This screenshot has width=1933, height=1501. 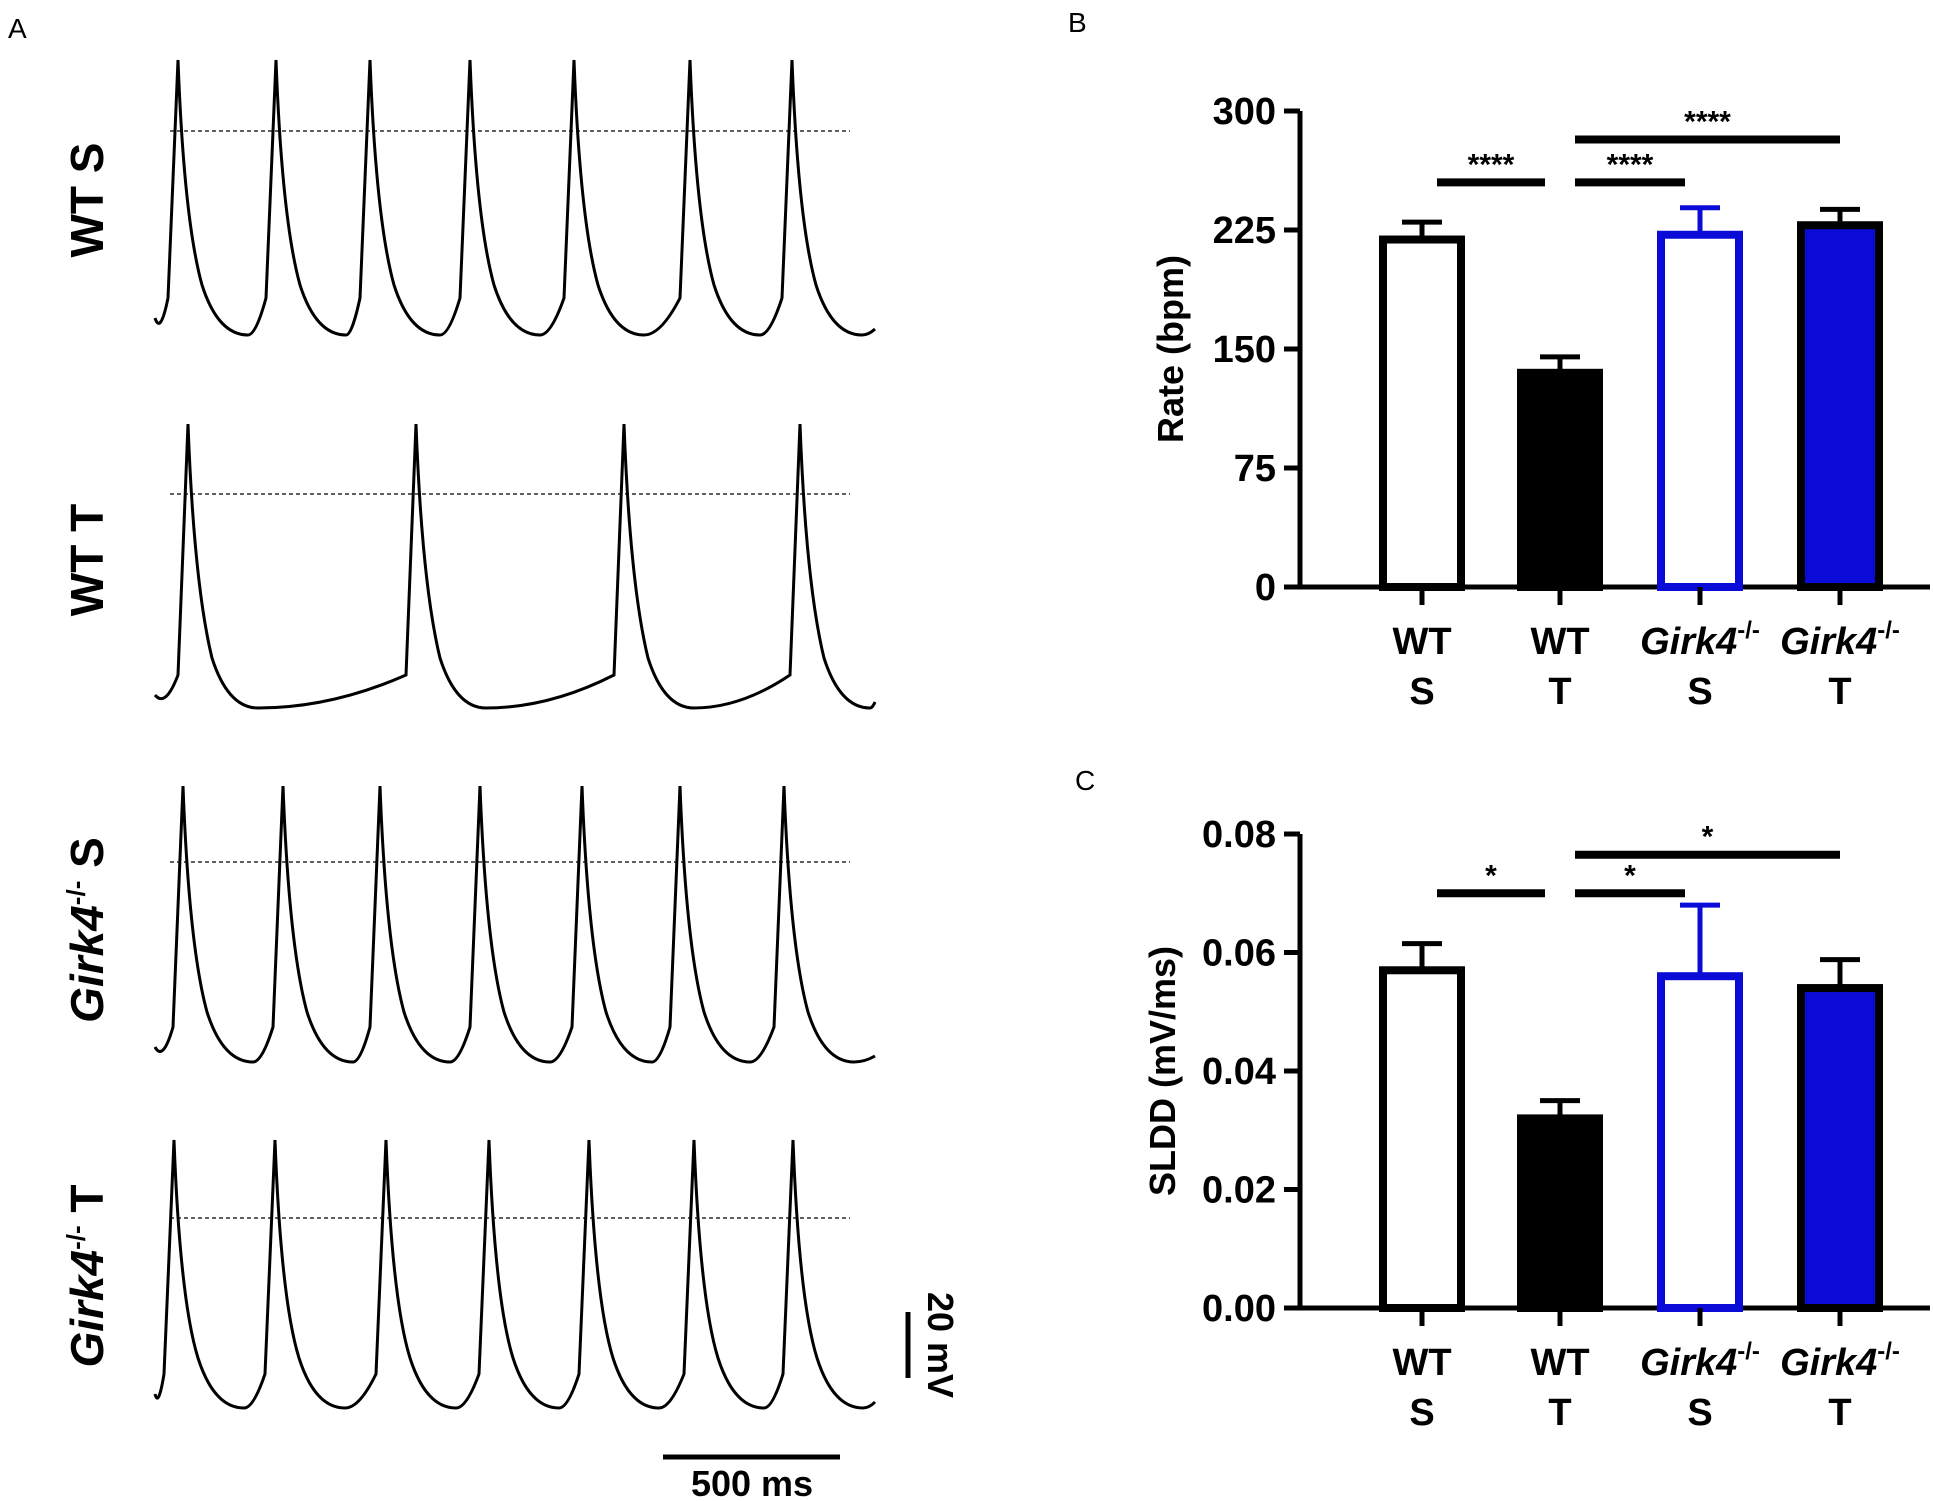 I want to click on trace-label: Girk4-/- S, so click(x=87, y=930).